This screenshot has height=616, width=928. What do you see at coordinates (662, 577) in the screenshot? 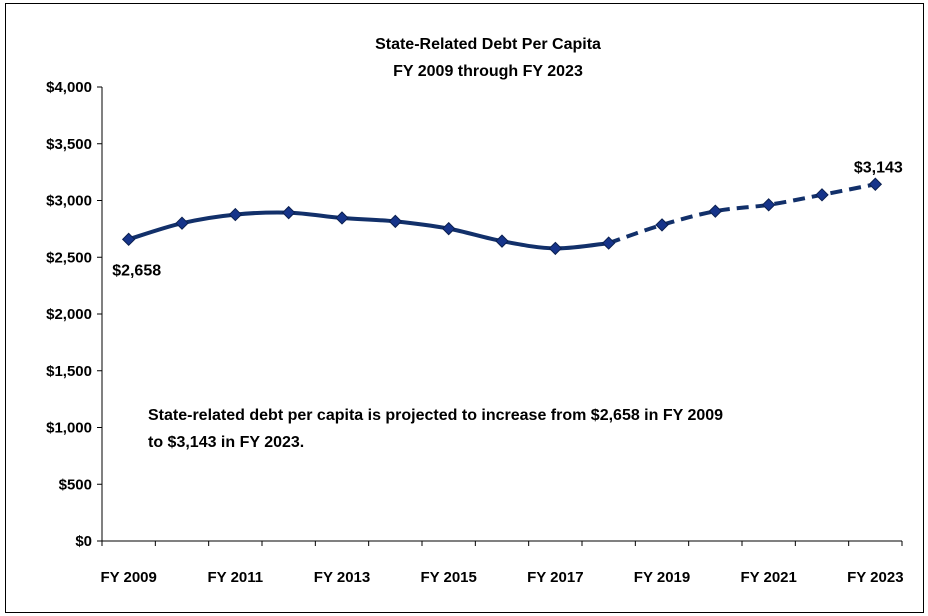
I see `x-tick-label: FY 2019` at bounding box center [662, 577].